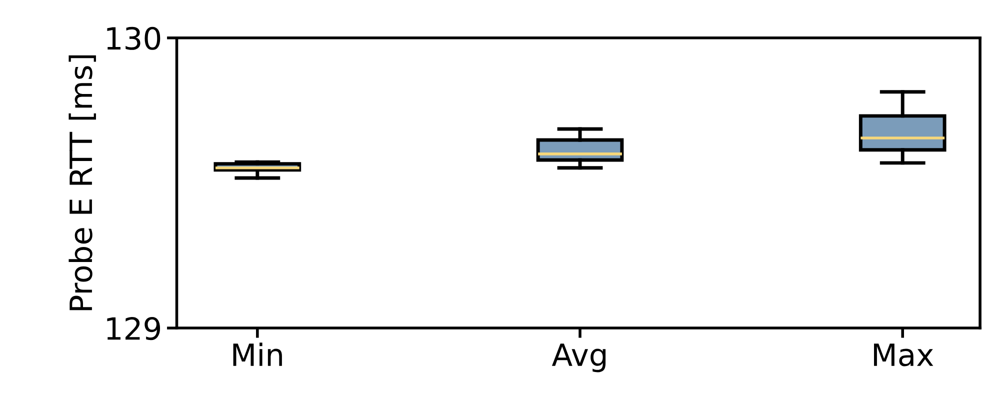  What do you see at coordinates (82, 182) in the screenshot?
I see `y-axis-title: Probe E RTT [ms]` at bounding box center [82, 182].